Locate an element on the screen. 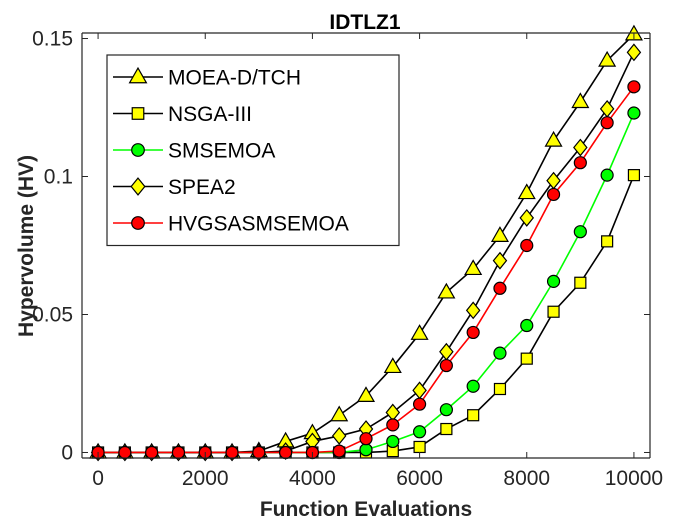 The width and height of the screenshot is (700, 525). legend-label: HVGSASMSEMOA is located at coordinates (258, 224).